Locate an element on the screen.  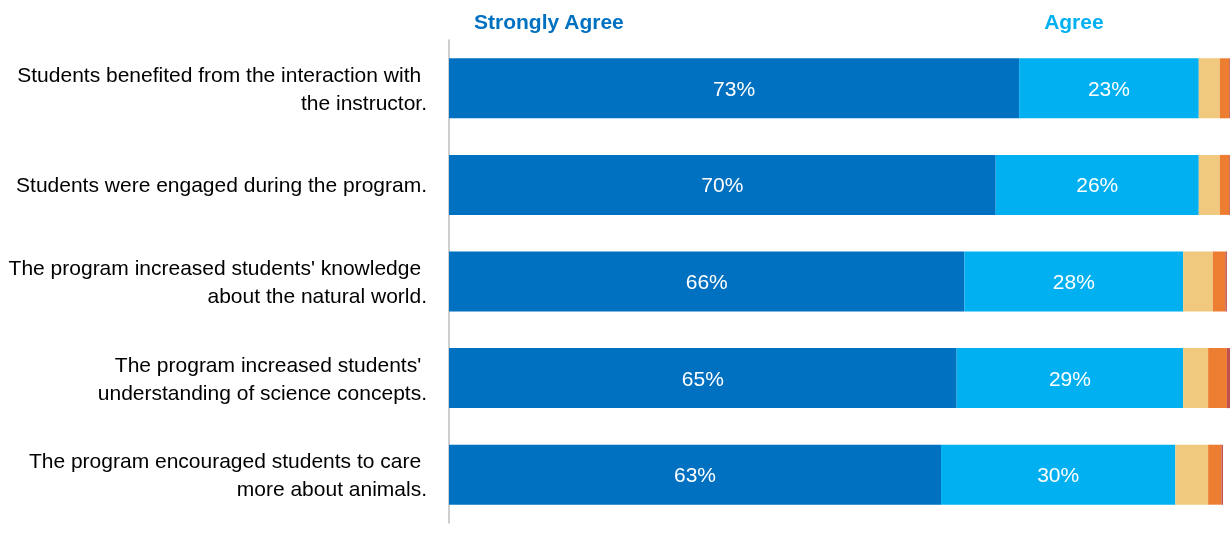
data-label: 28% is located at coordinates (1073, 281).